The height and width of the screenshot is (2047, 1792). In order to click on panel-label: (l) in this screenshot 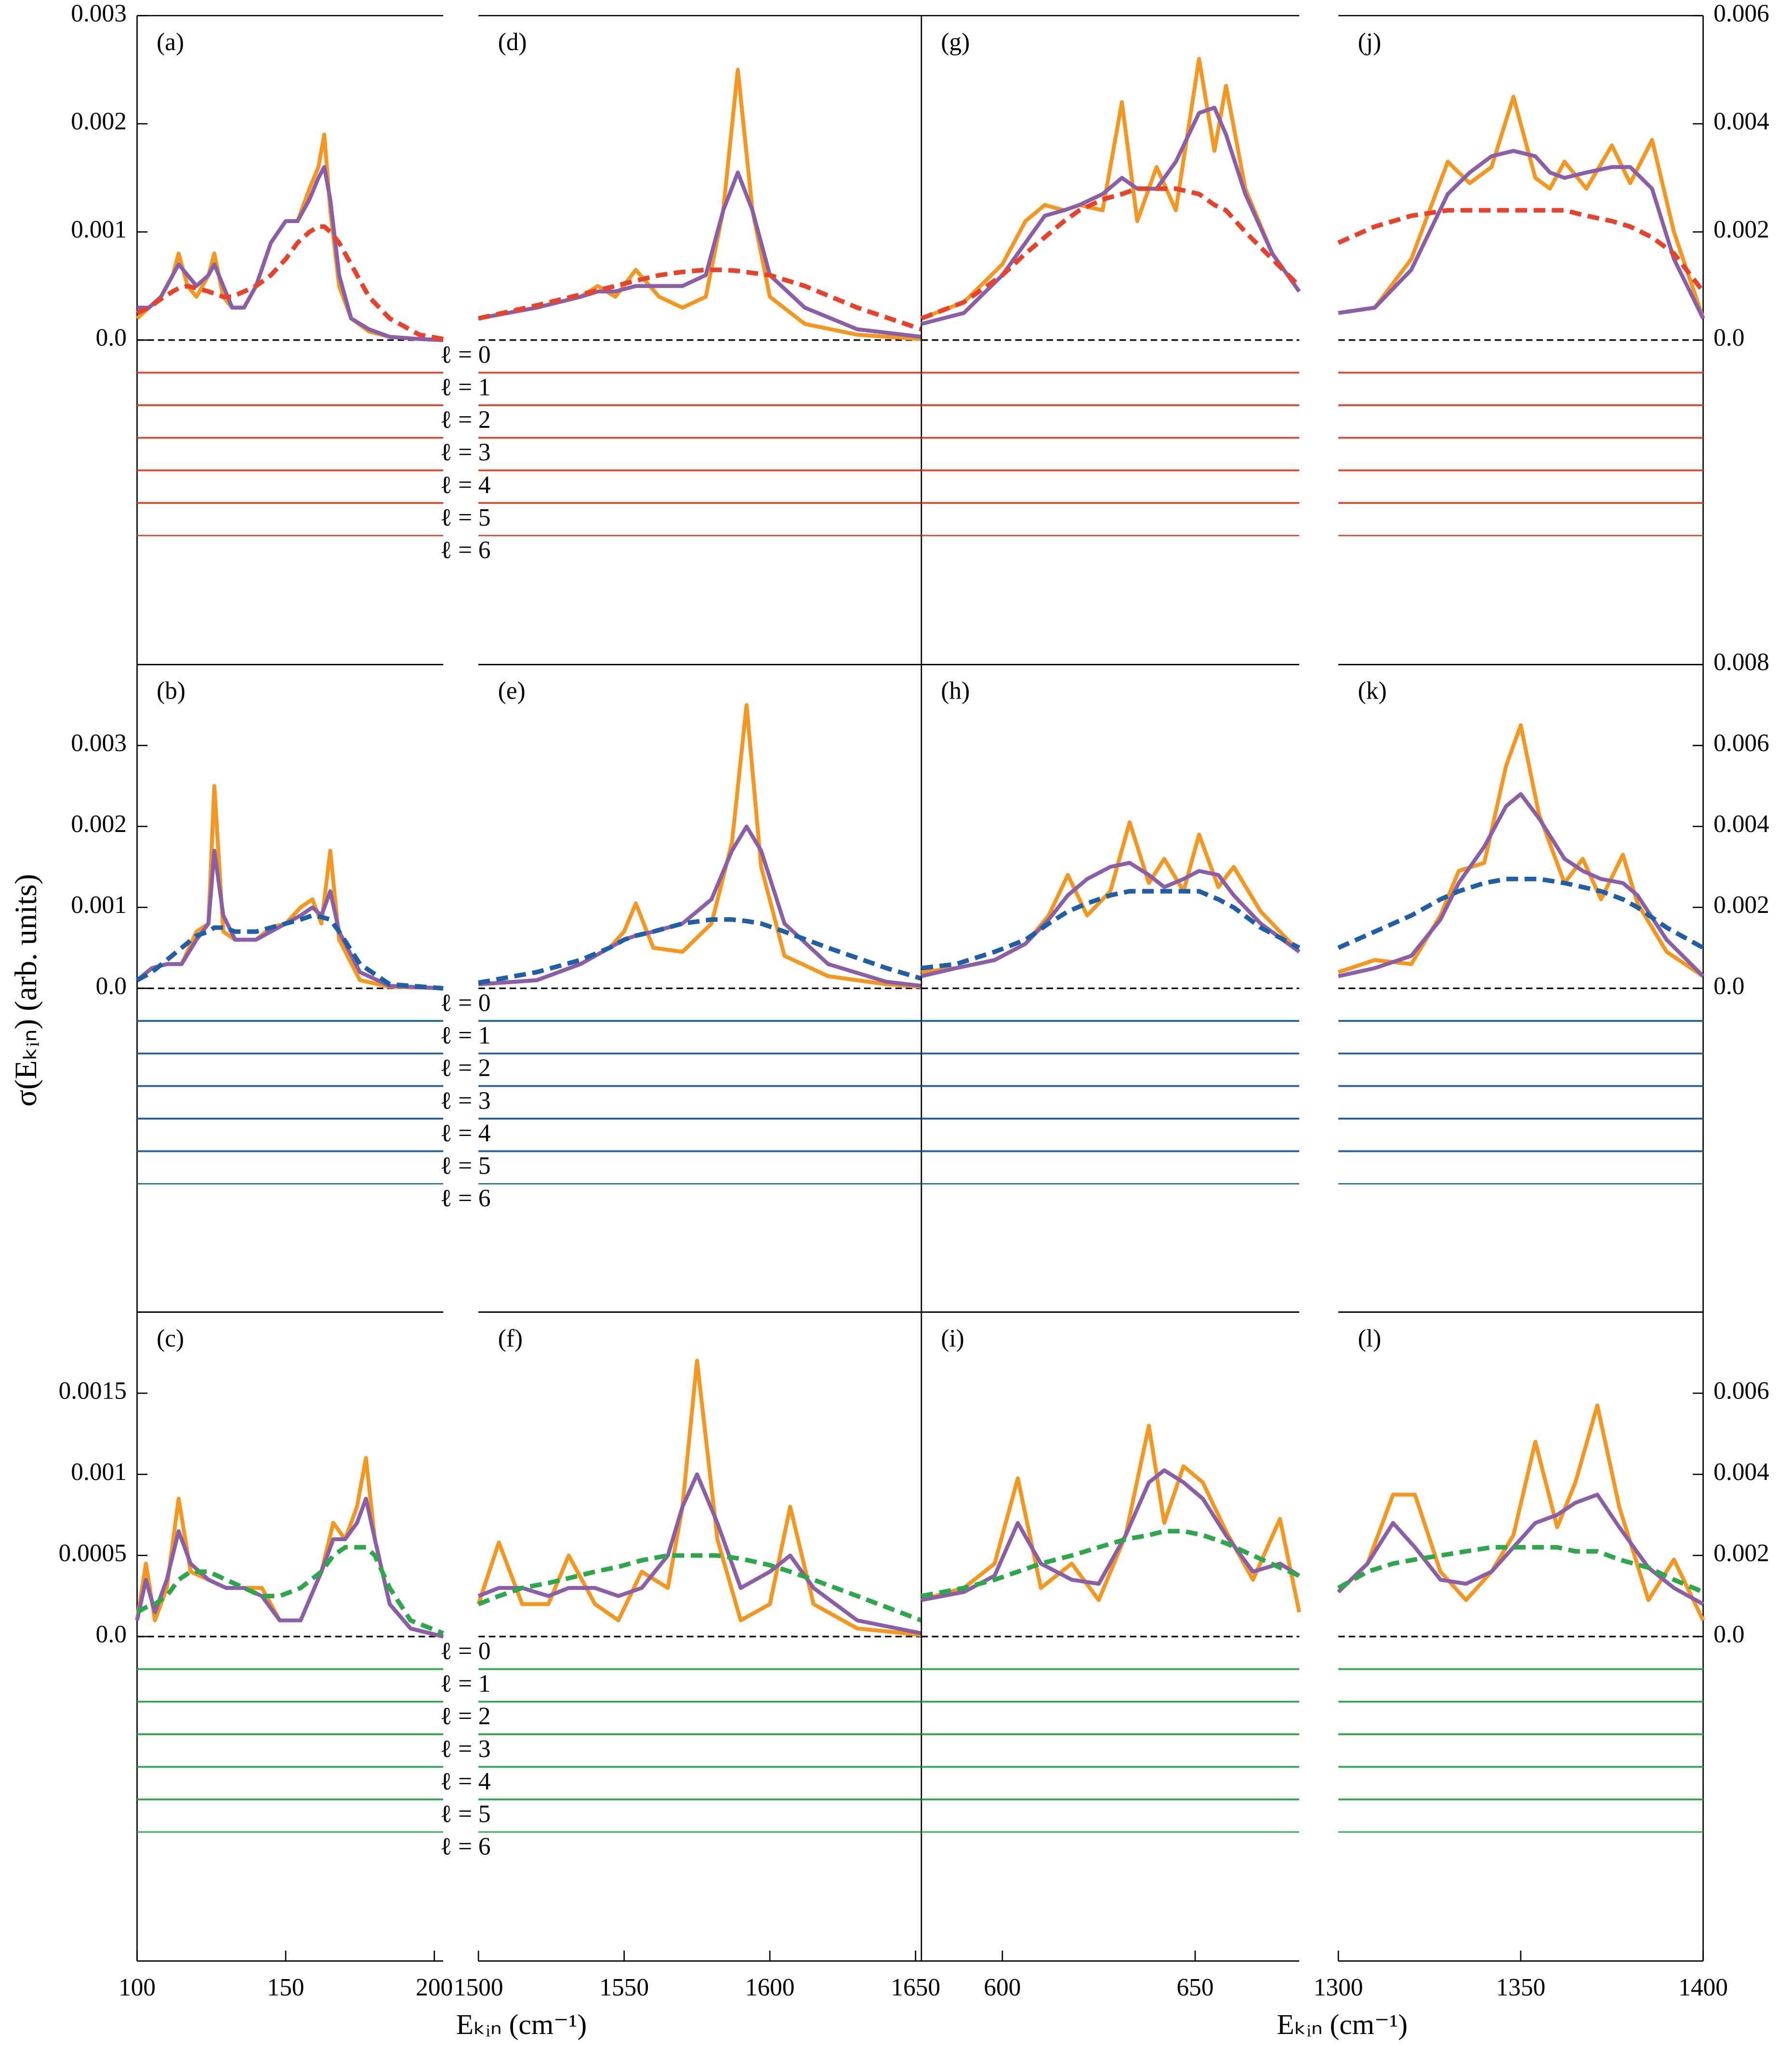, I will do `click(1370, 1339)`.